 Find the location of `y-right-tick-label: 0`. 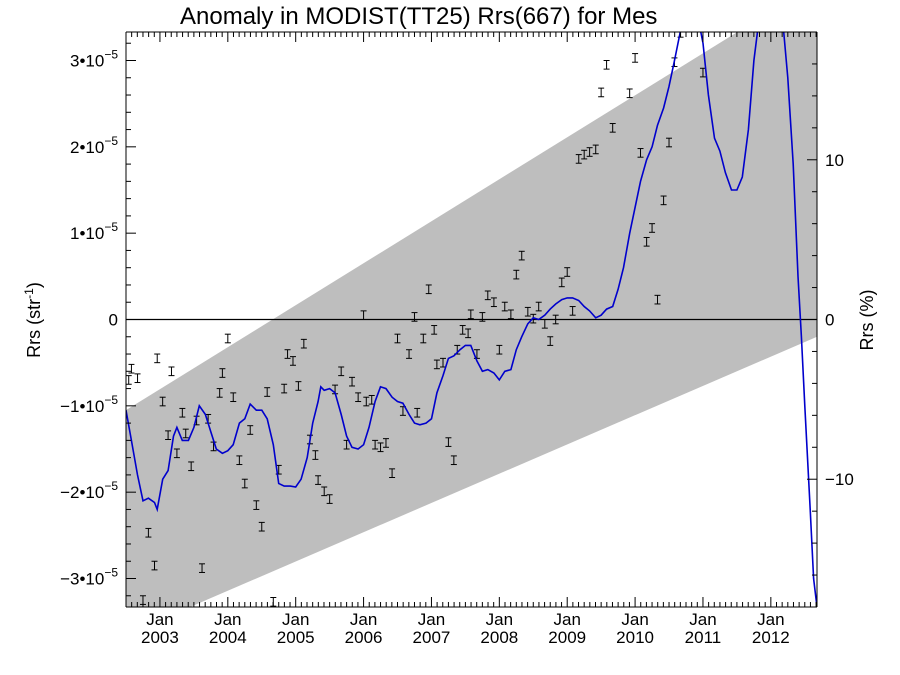

y-right-tick-label: 0 is located at coordinates (829, 320).